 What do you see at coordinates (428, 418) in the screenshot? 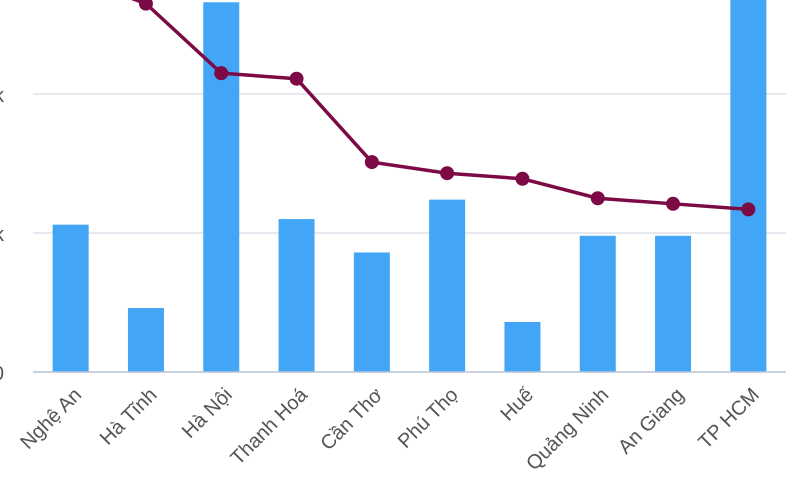
I see `x-tick-label: Phú Thọ` at bounding box center [428, 418].